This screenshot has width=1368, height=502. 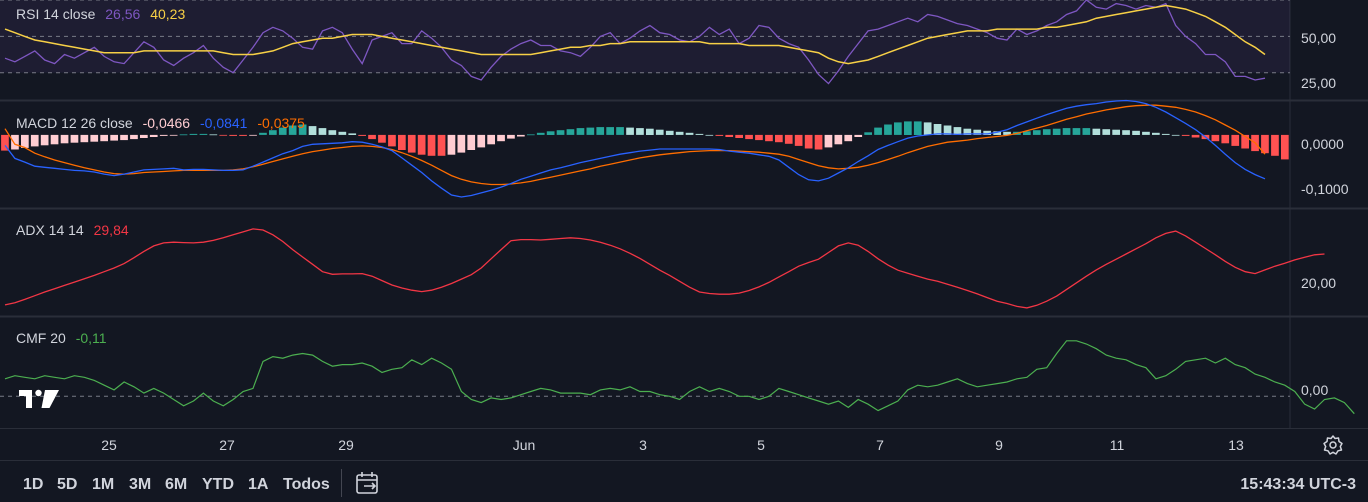 I want to click on macd-tick-minus-01: -0,1000, so click(x=1325, y=189).